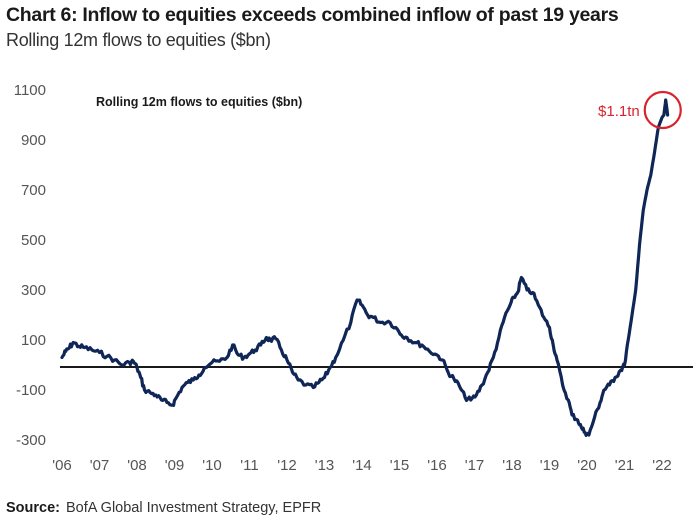  What do you see at coordinates (475, 465) in the screenshot?
I see `x-tick-label: '17` at bounding box center [475, 465].